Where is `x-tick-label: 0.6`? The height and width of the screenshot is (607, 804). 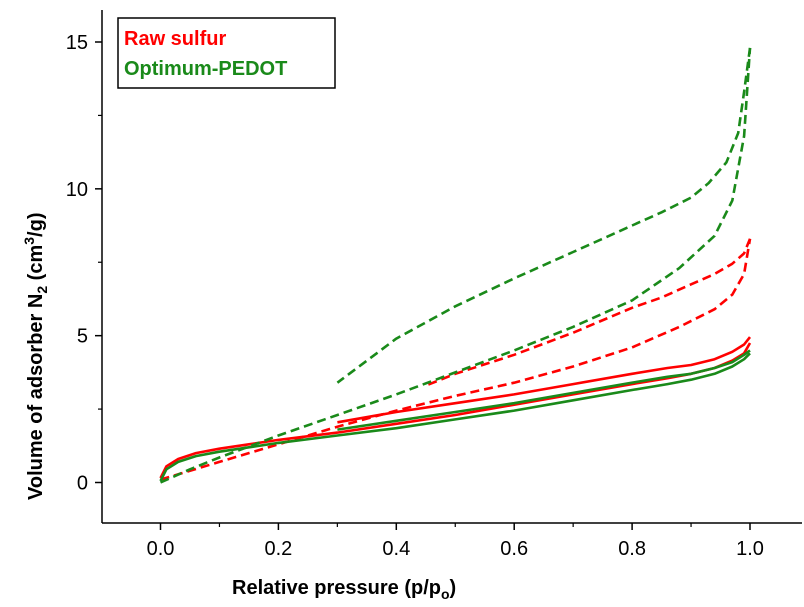 x-tick-label: 0.6 is located at coordinates (514, 549).